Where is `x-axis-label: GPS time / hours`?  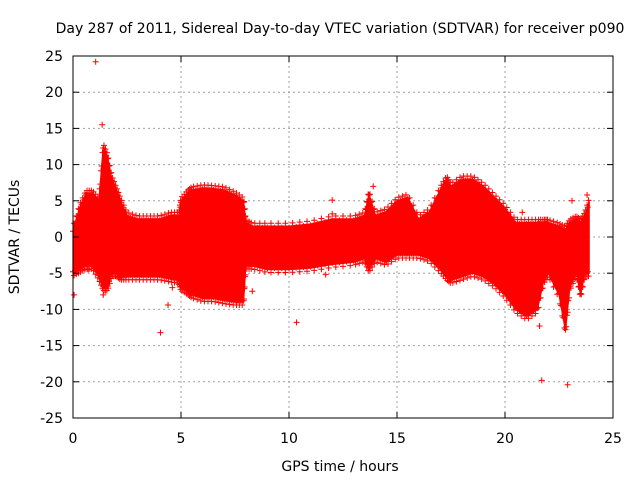 x-axis-label: GPS time / hours is located at coordinates (339, 467).